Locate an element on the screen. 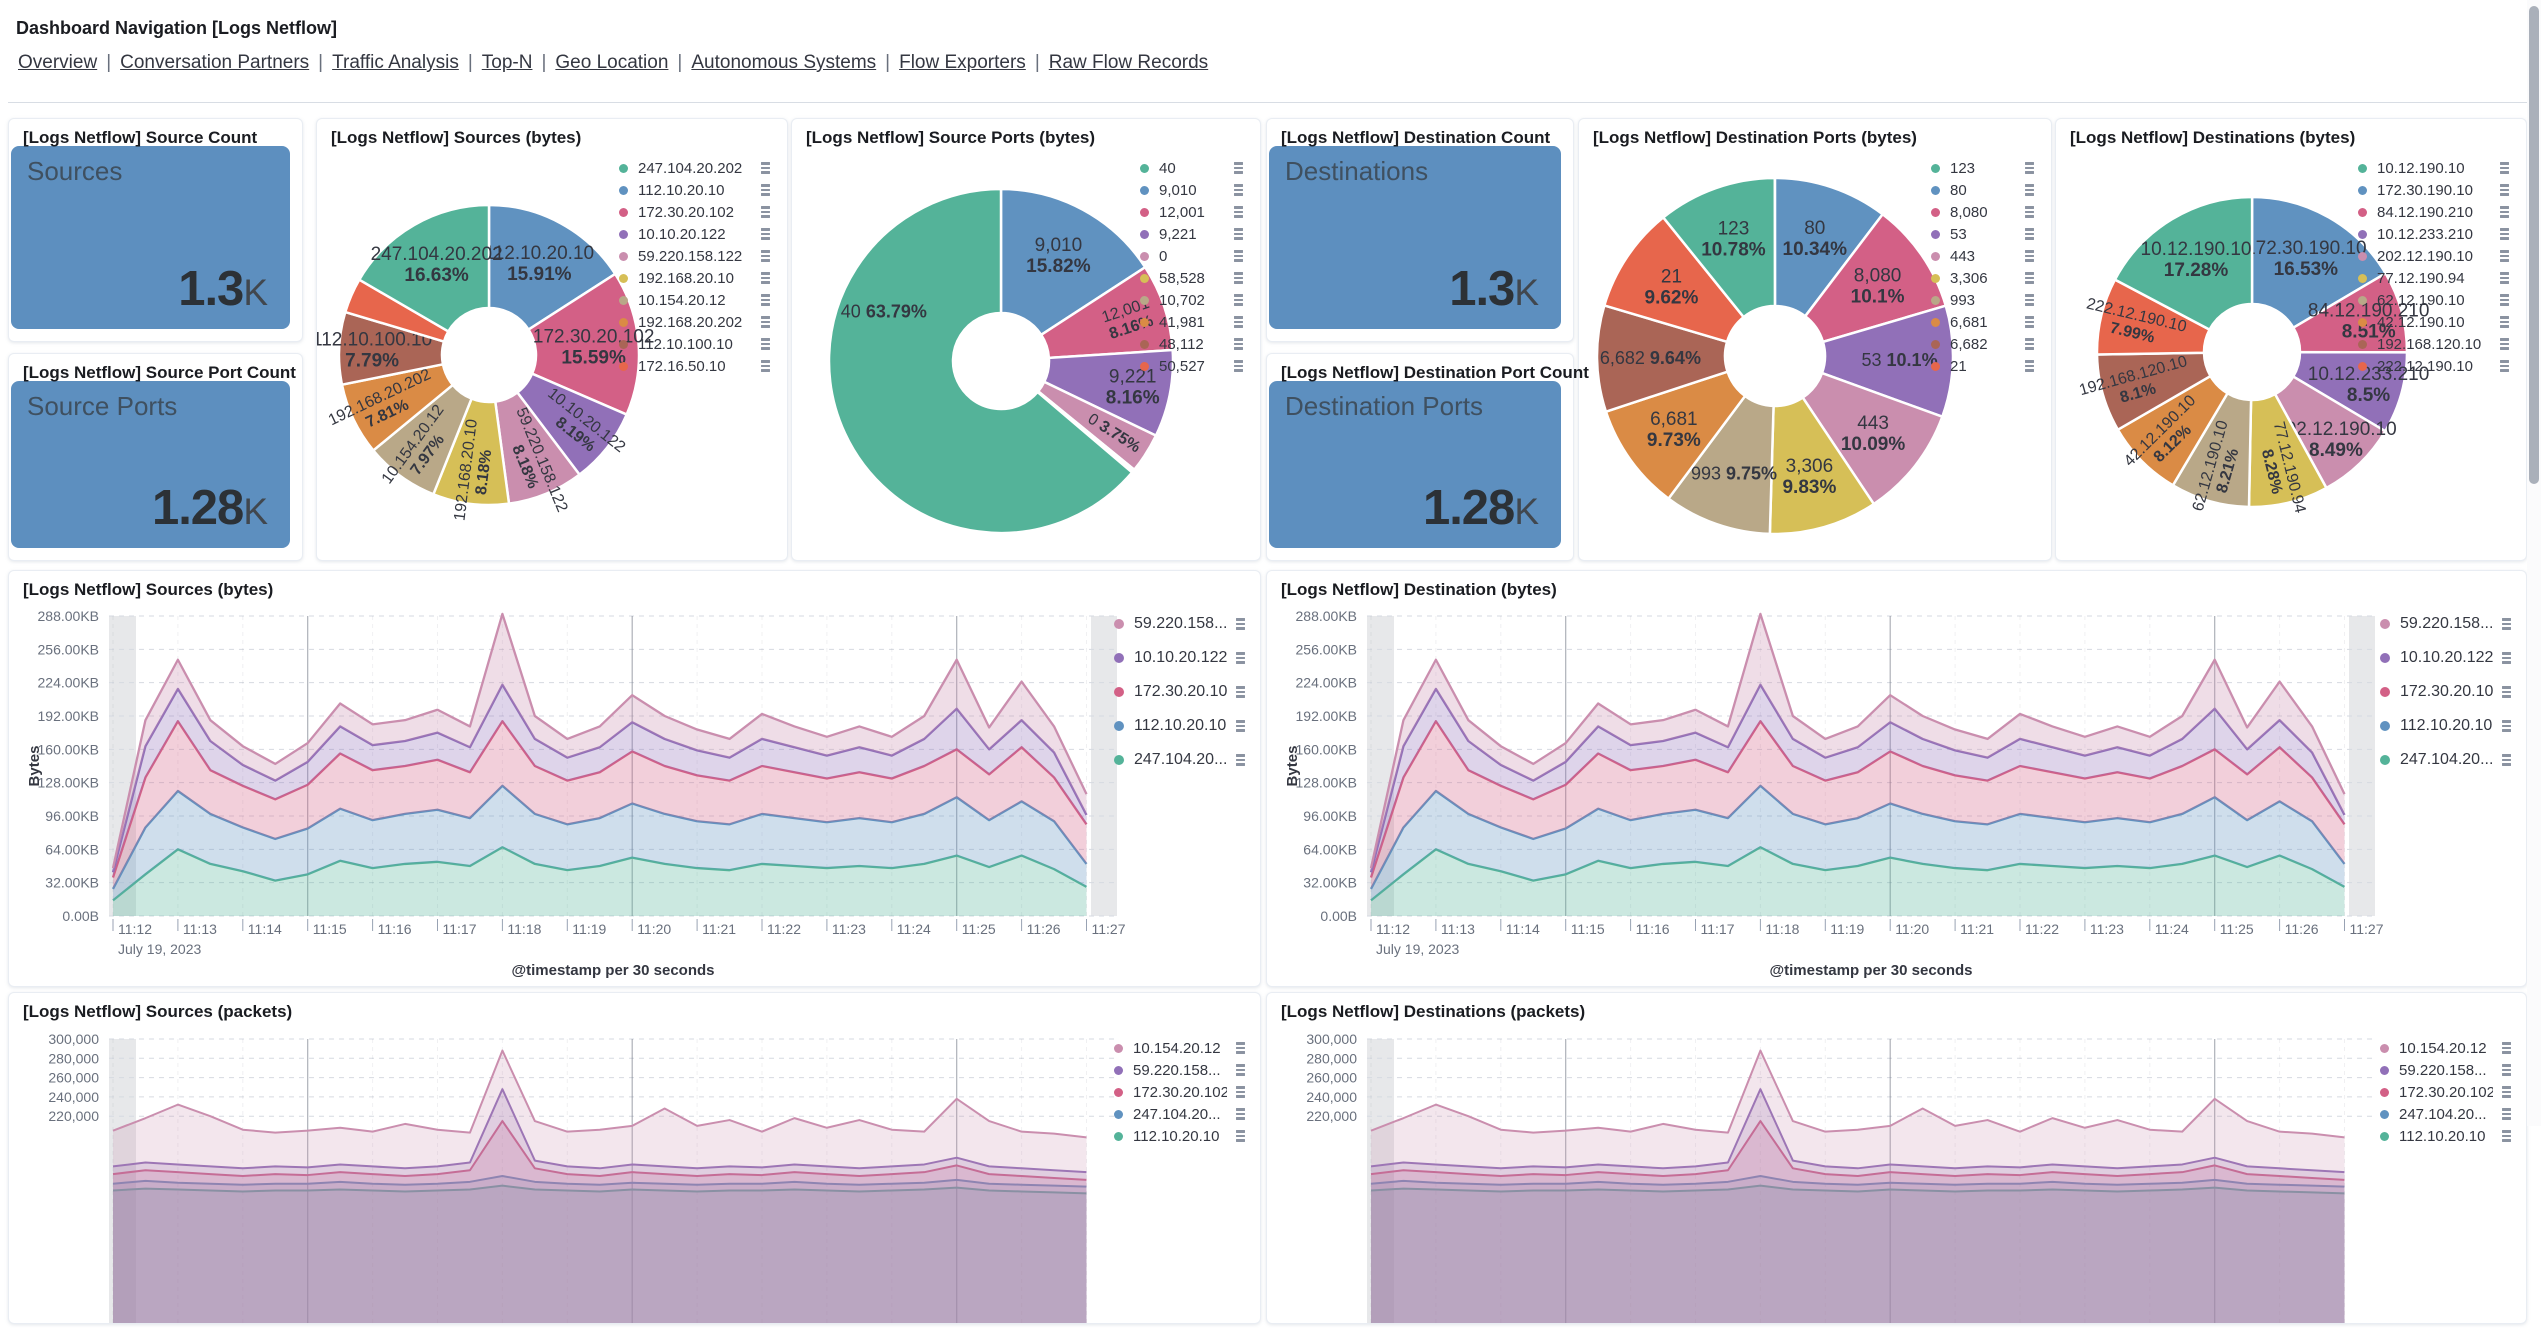  legend-item: 9,221 is located at coordinates (1192, 234).